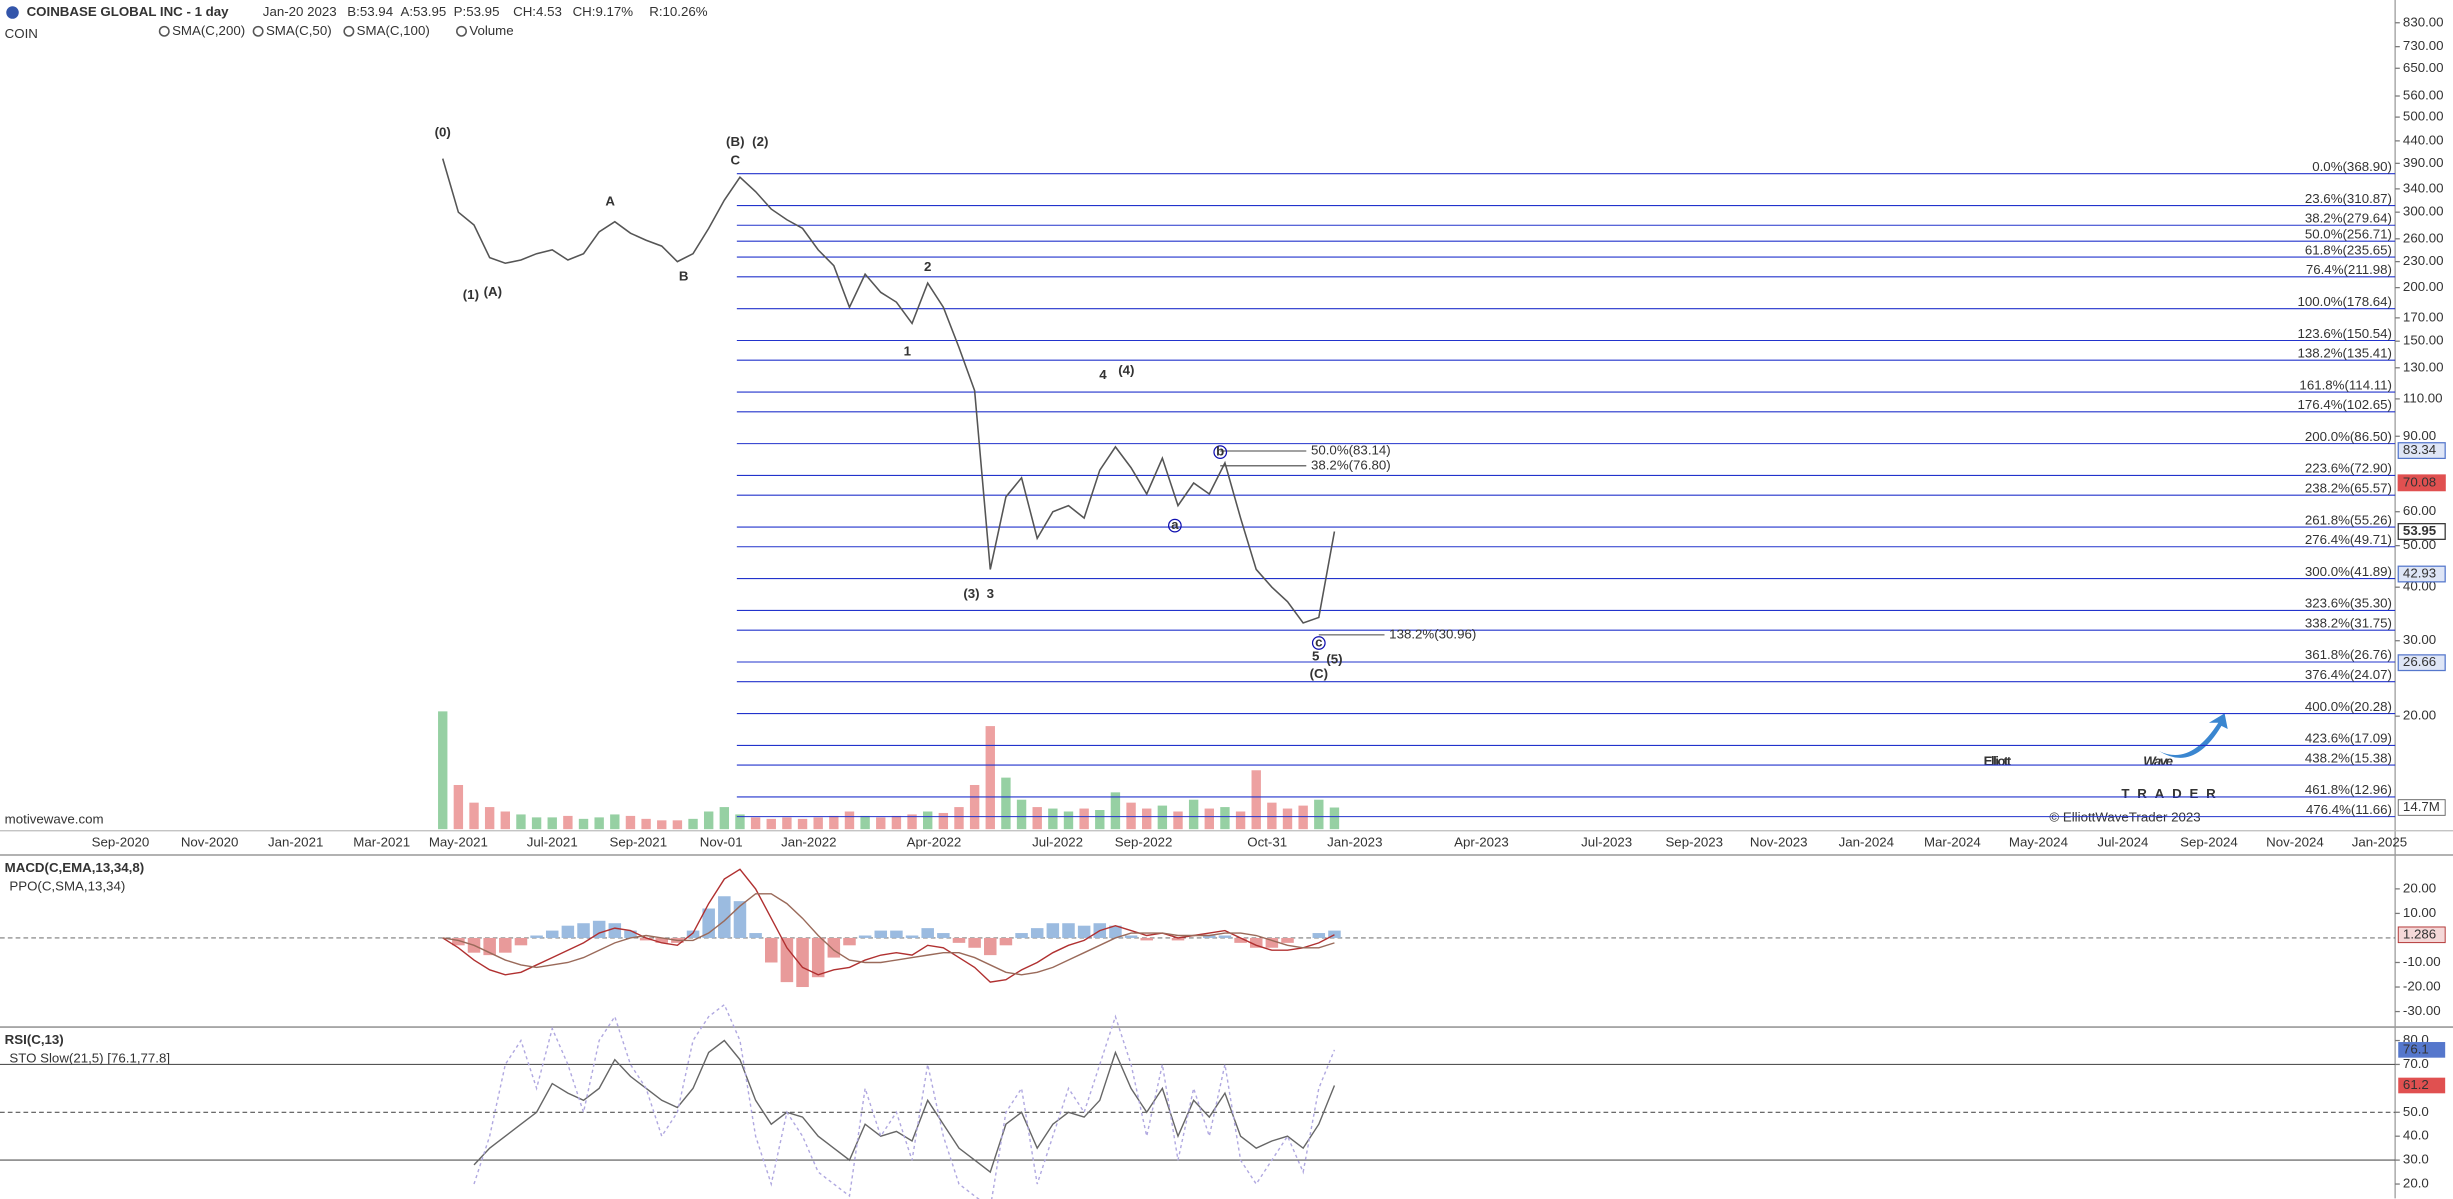 This screenshot has width=2453, height=1199. Describe the element at coordinates (2349, 809) in the screenshot. I see `fib-label: 476.4%(11.66)` at that location.